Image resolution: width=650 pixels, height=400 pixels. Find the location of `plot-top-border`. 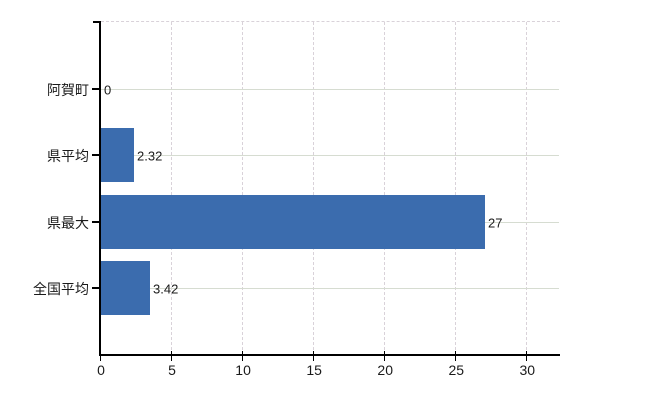

plot-top-border is located at coordinates (330, 21).